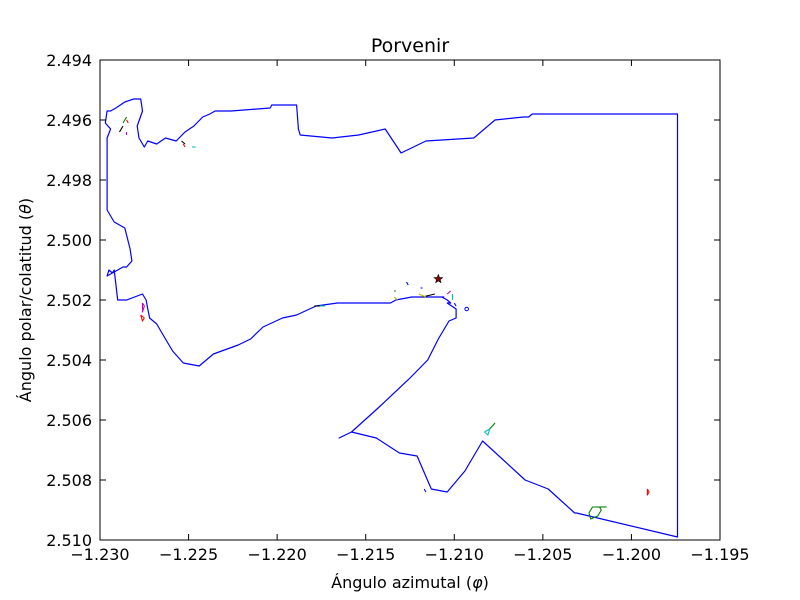 The height and width of the screenshot is (600, 800). I want to click on x-tick-label: −1.205, so click(542, 554).